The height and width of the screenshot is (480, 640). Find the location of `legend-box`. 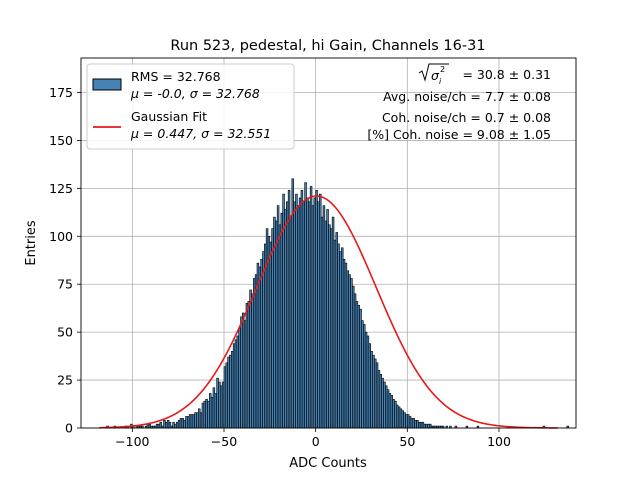

legend-box is located at coordinates (190, 106).